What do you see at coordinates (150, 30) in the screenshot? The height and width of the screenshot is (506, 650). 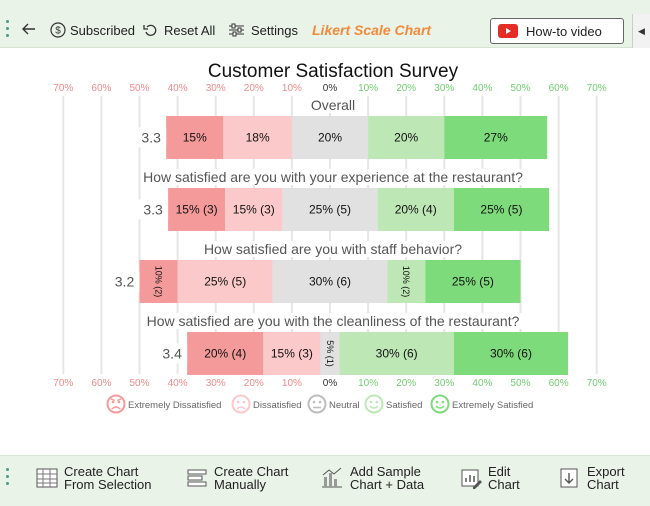 I see `undo-icon` at bounding box center [150, 30].